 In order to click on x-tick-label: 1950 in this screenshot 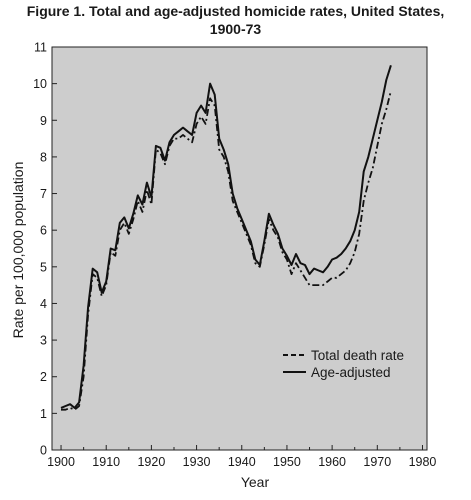, I will do `click(287, 462)`.